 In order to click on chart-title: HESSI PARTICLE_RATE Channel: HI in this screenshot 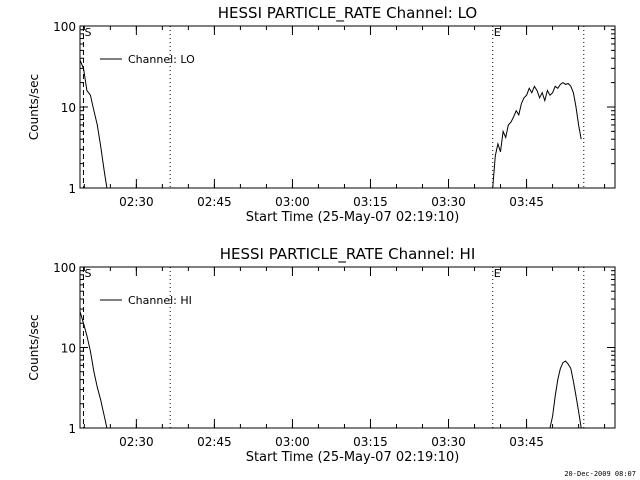, I will do `click(348, 254)`.